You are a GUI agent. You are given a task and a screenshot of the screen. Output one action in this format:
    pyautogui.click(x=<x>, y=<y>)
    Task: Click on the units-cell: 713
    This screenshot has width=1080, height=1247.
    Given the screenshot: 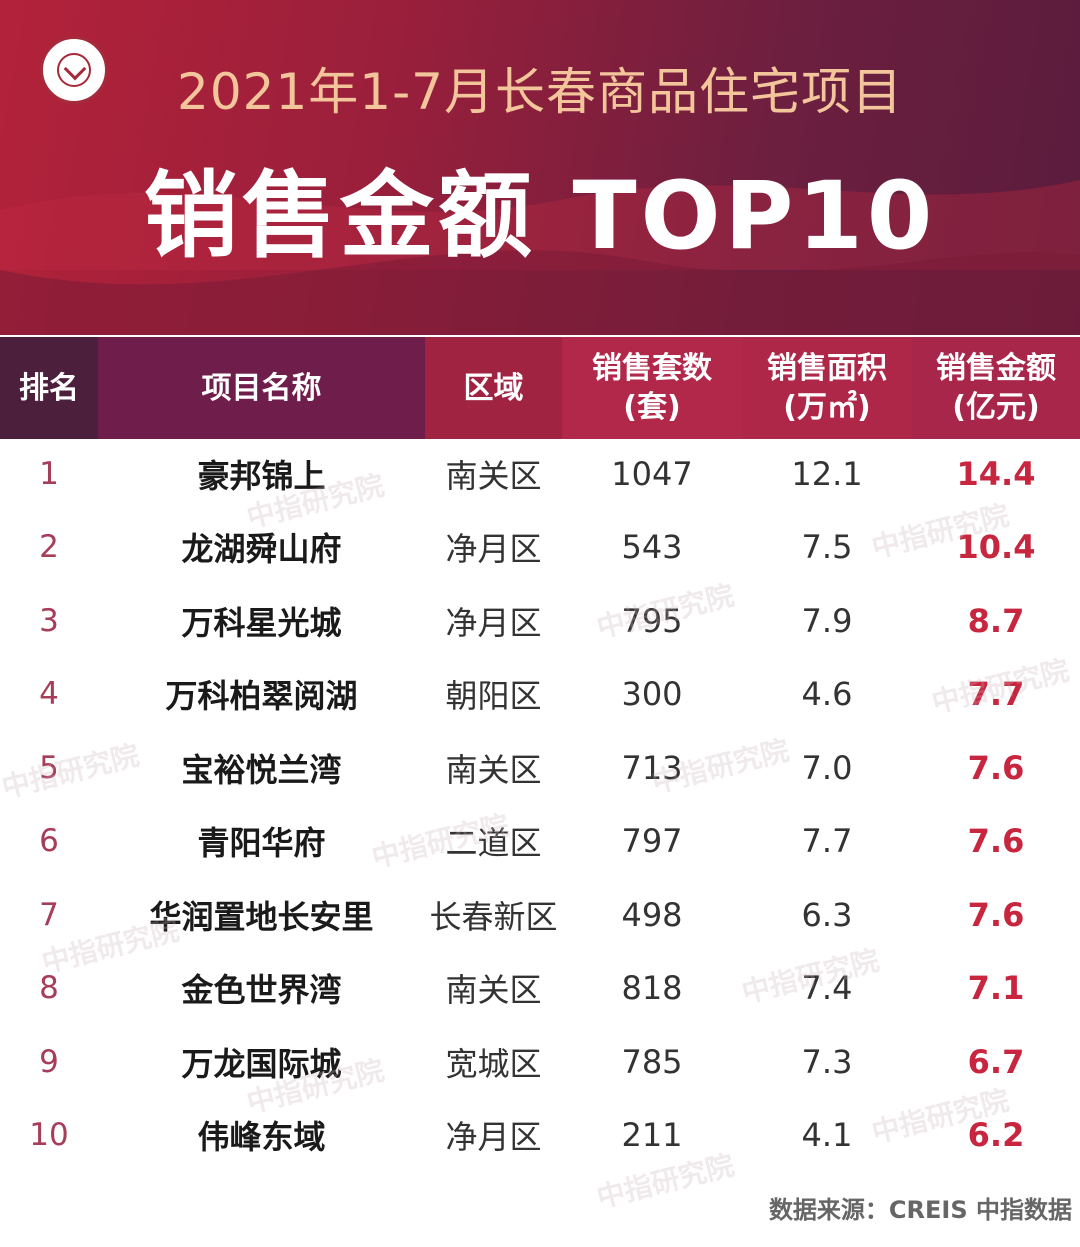 What is the action you would take?
    pyautogui.click(x=652, y=767)
    